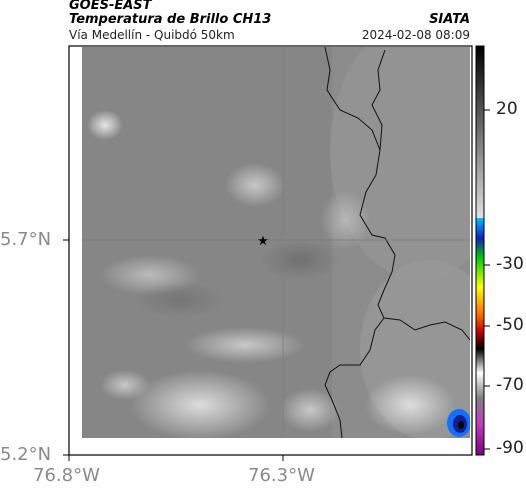 This screenshot has width=526, height=491. Describe the element at coordinates (449, 19) in the screenshot. I see `agency-label: SIATA` at that location.